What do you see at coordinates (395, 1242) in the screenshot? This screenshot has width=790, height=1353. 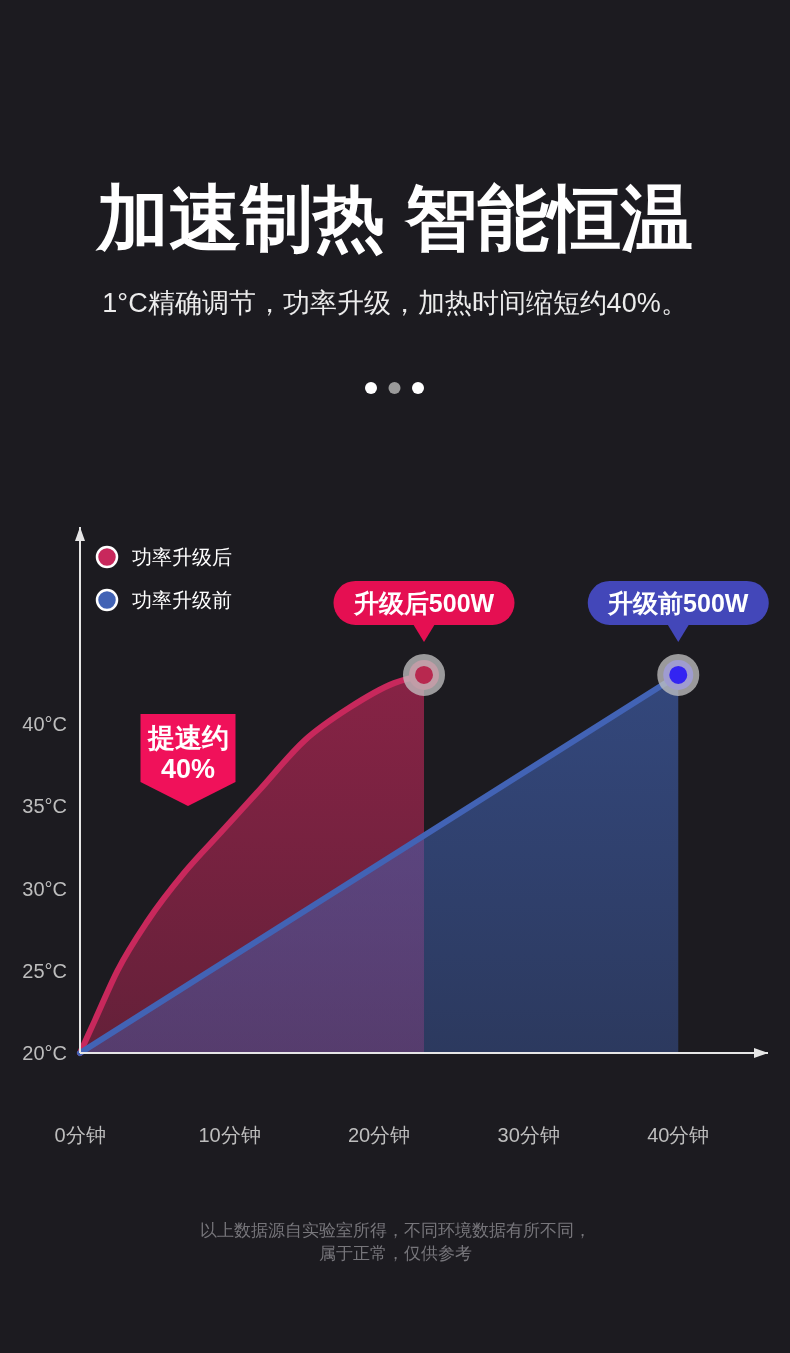 I see `text: 以上数据源自实验室所得，不同环境数据有所不同，属于正常，仅供参考` at bounding box center [395, 1242].